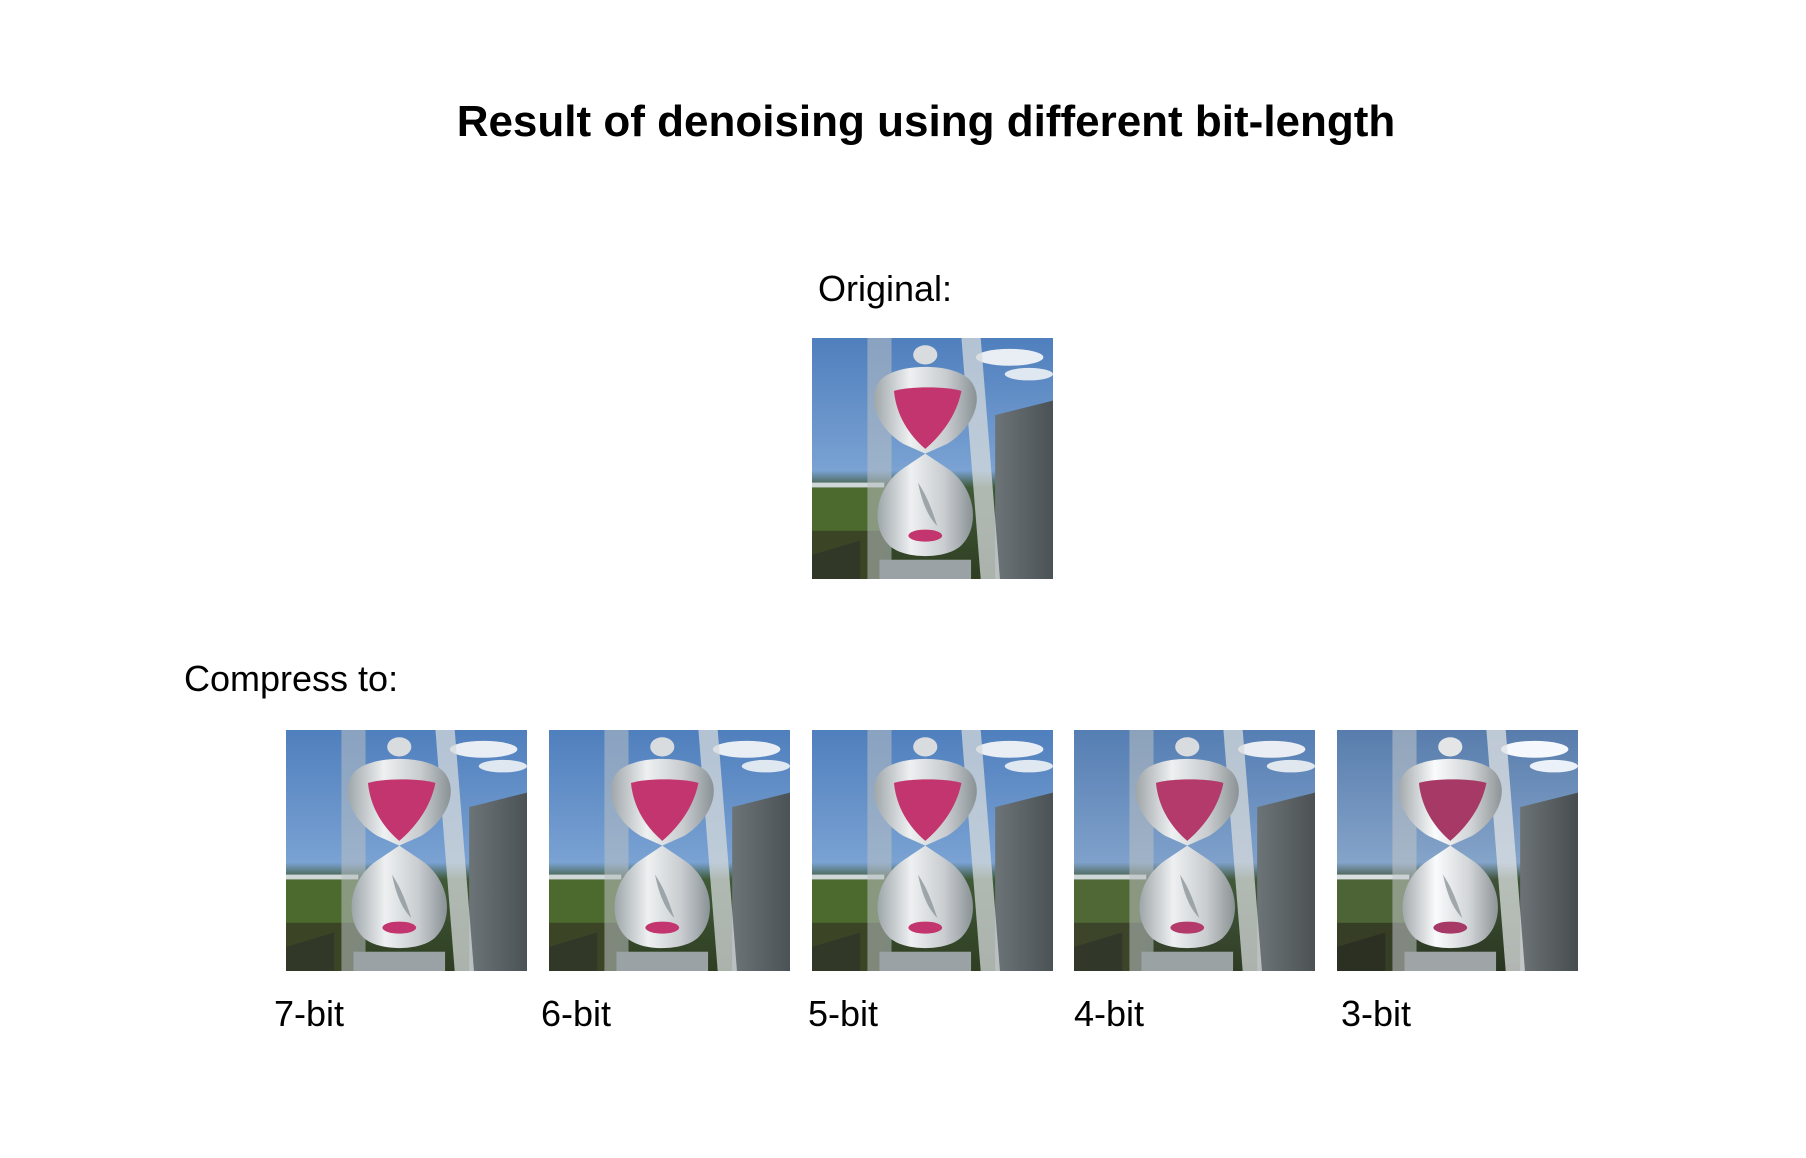 The height and width of the screenshot is (1158, 1806). I want to click on compressed-image-5bit, so click(932, 850).